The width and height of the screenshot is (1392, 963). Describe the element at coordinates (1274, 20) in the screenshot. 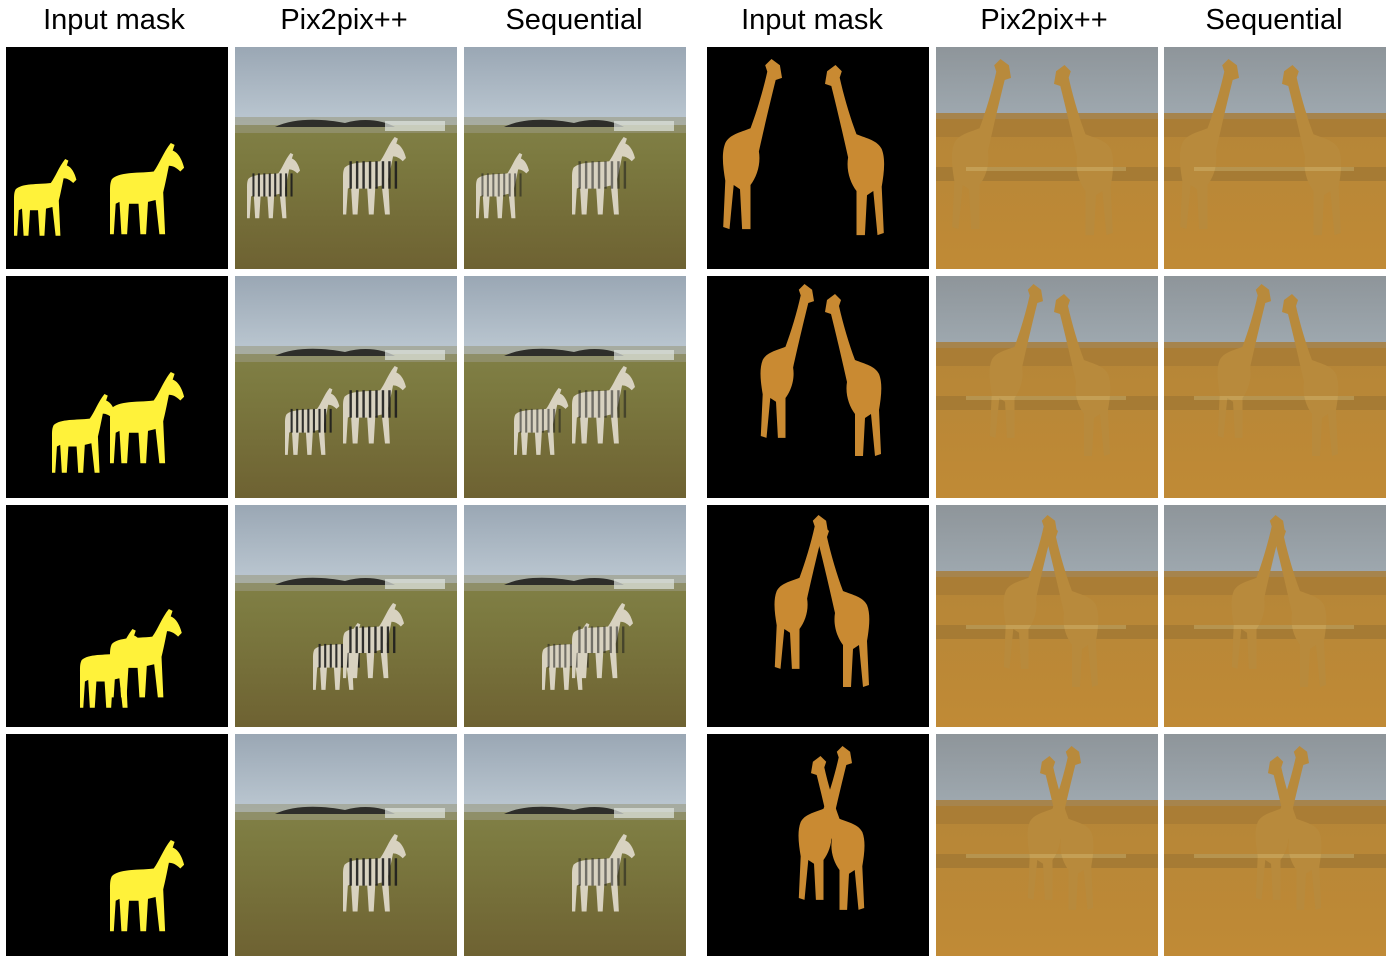

I see `header-sequential-right: Sequential` at that location.